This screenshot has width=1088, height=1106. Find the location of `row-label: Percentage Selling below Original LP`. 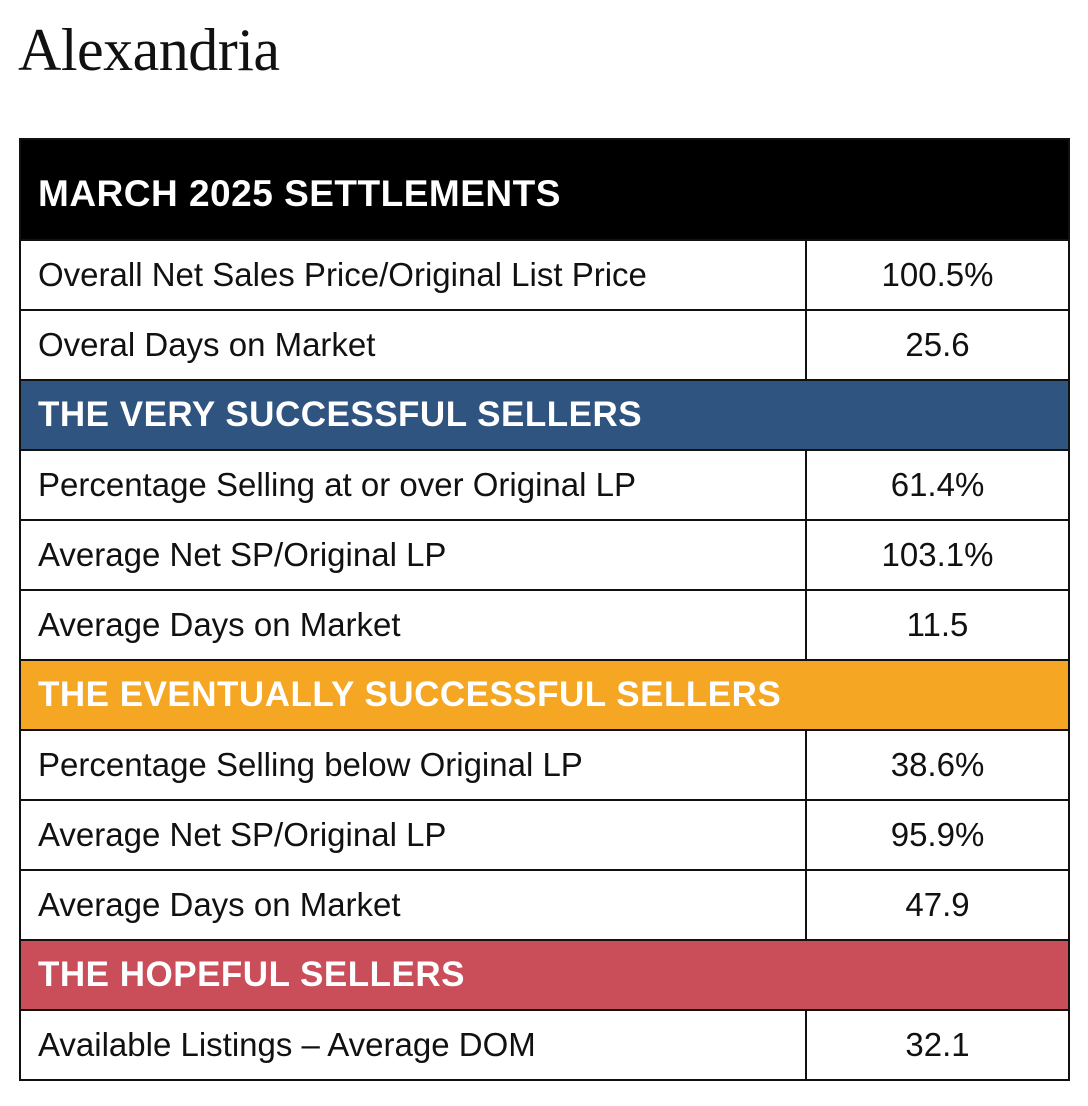

row-label: Percentage Selling below Original LP is located at coordinates (413, 765).